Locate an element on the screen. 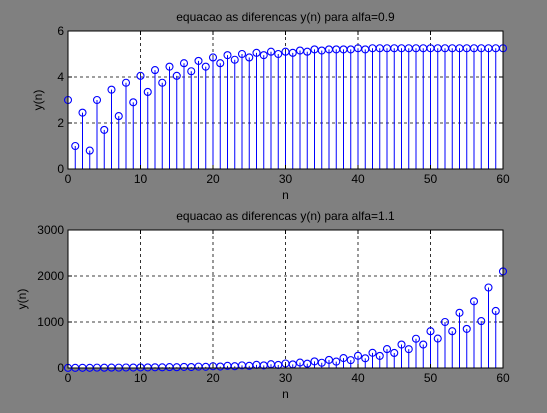 This screenshot has height=413, width=547. y-tick-label: 3000 is located at coordinates (50, 230).